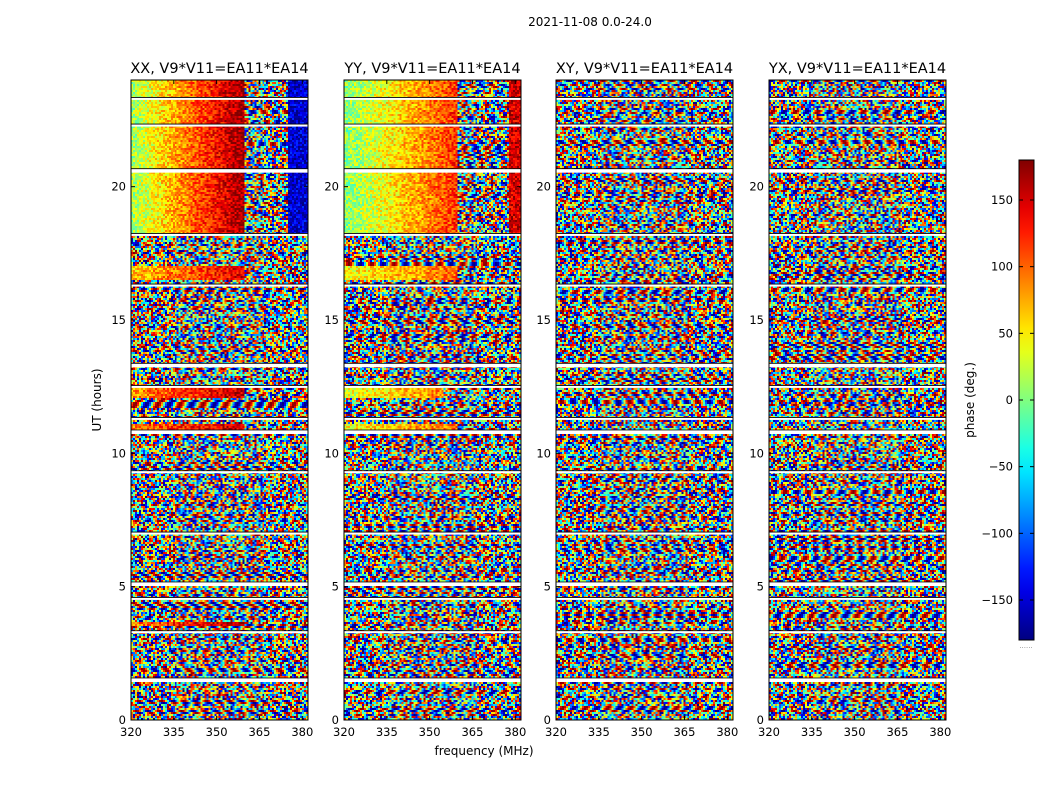 The height and width of the screenshot is (800, 1050). I want to click on panel-title: XX, V9*V11=EA11*EA14, so click(219, 69).